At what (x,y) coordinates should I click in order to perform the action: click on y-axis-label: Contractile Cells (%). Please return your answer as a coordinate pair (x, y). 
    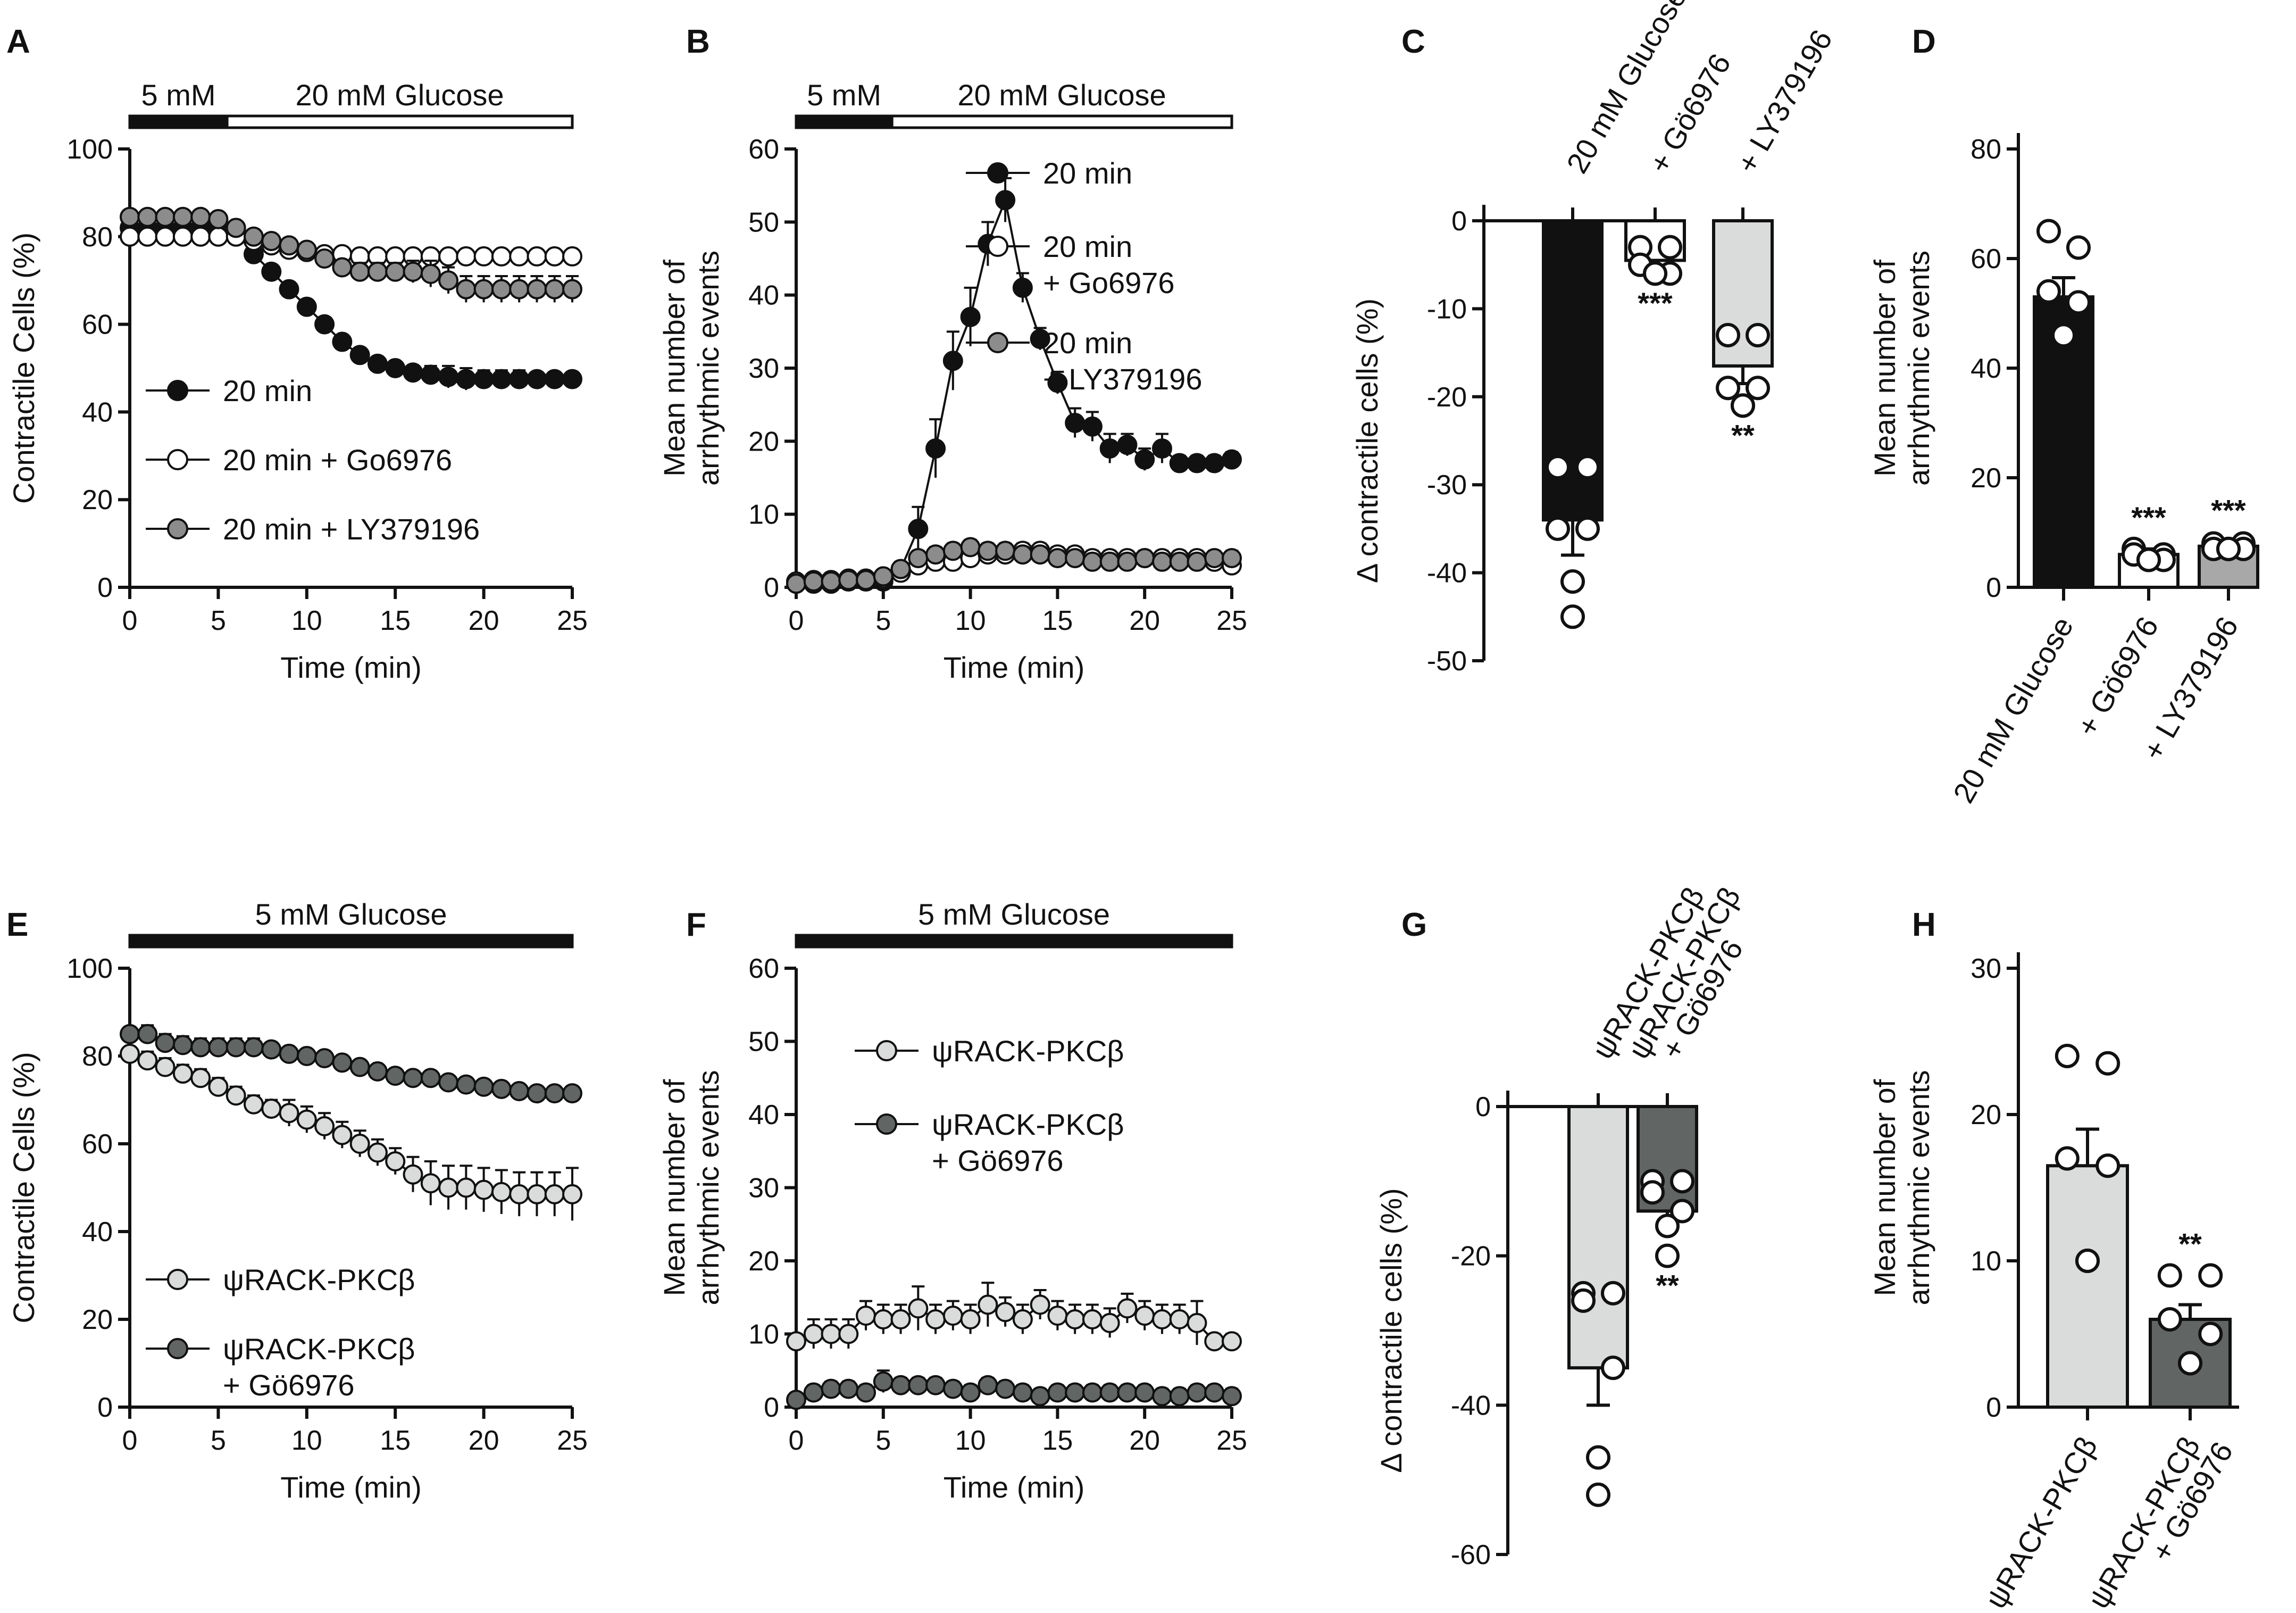
    Looking at the image, I should click on (23, 1188).